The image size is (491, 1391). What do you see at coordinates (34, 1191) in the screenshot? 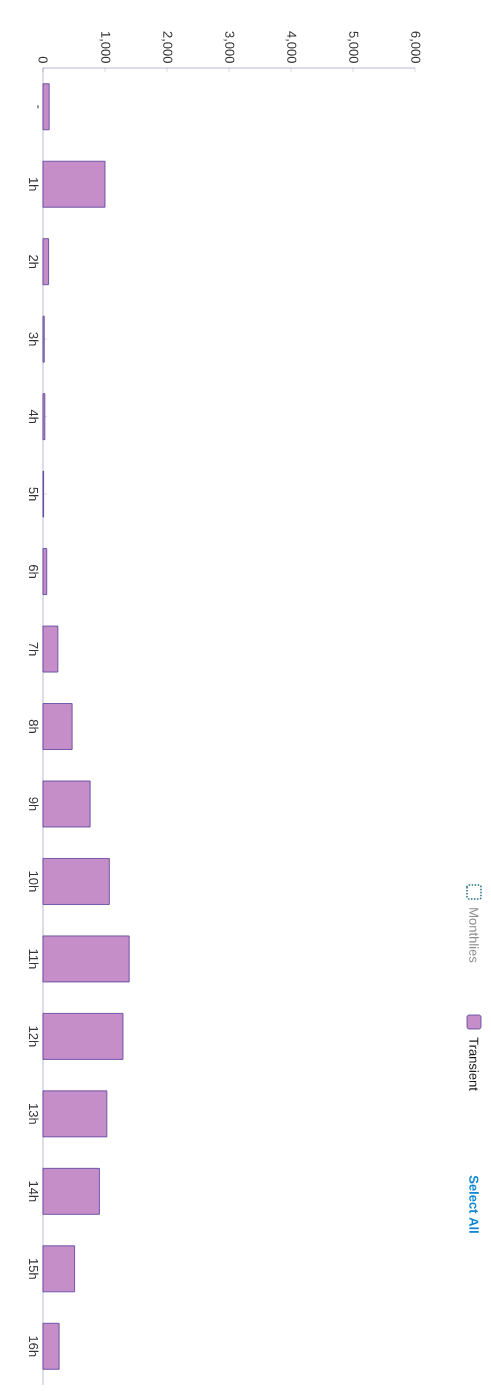
I see `y-tick-label: 14h` at bounding box center [34, 1191].